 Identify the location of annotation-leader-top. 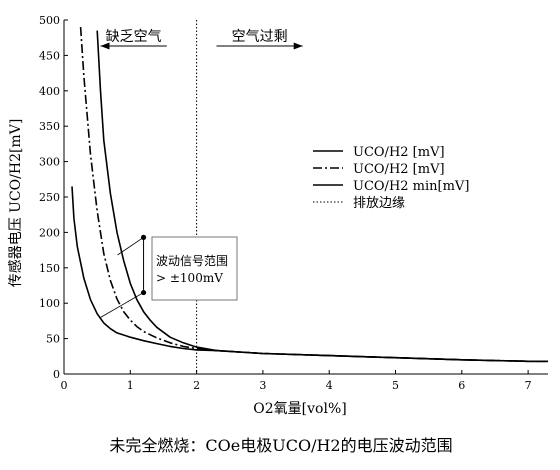
(130, 246).